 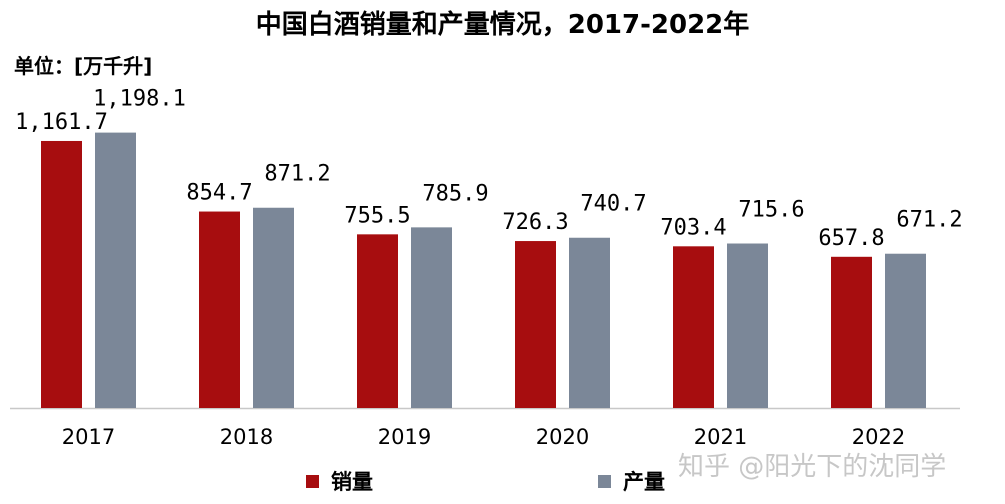 I want to click on watermark-text: 知乎 @阳光下的沈同学, so click(x=812, y=467).